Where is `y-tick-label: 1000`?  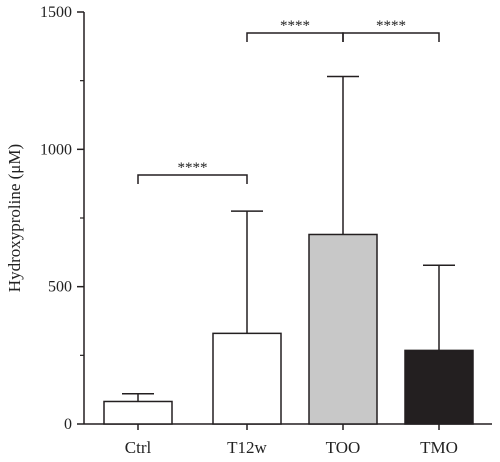 y-tick-label: 1000 is located at coordinates (56, 149).